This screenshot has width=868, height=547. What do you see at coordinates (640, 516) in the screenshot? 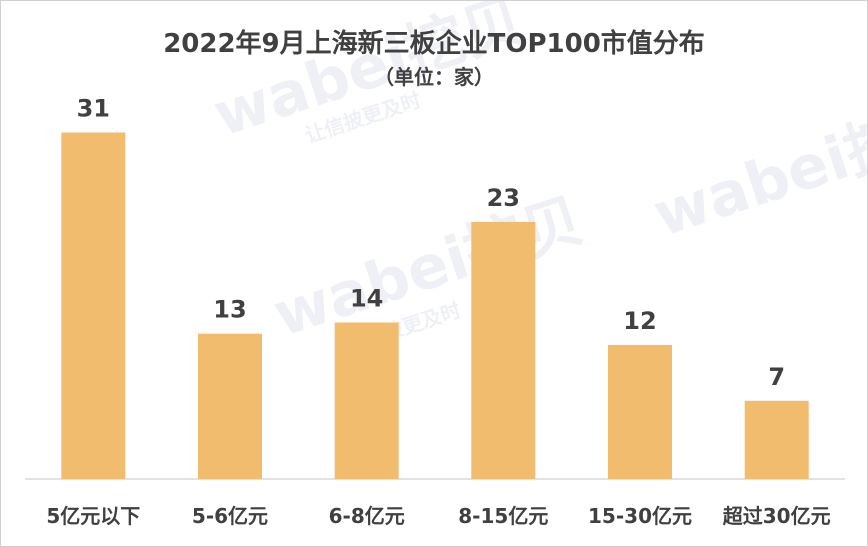
I see `x-tick-label-4: 15-30亿元` at bounding box center [640, 516].